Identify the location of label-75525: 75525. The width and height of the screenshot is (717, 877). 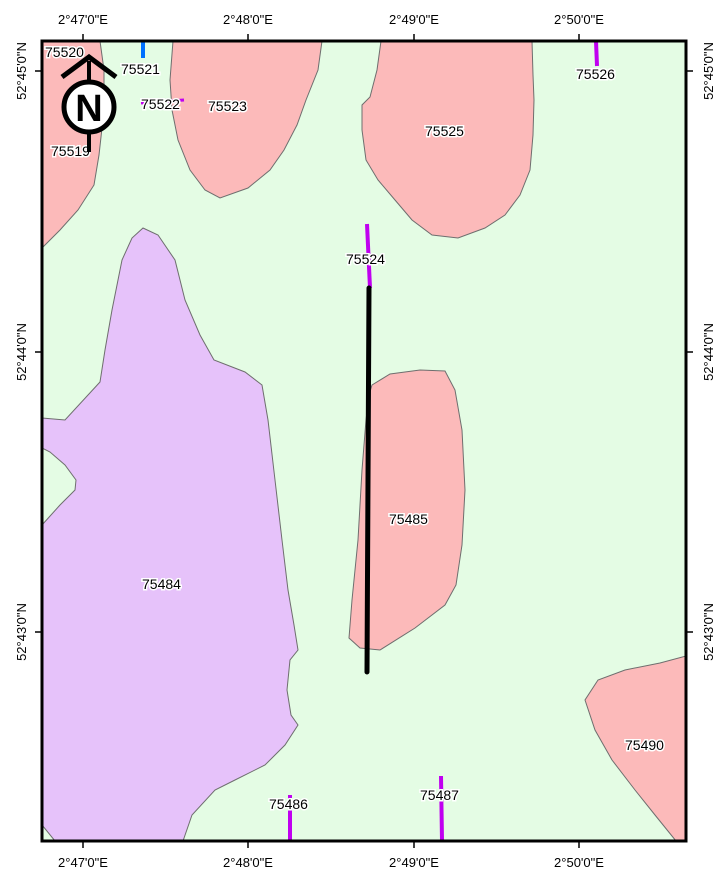
(444, 131).